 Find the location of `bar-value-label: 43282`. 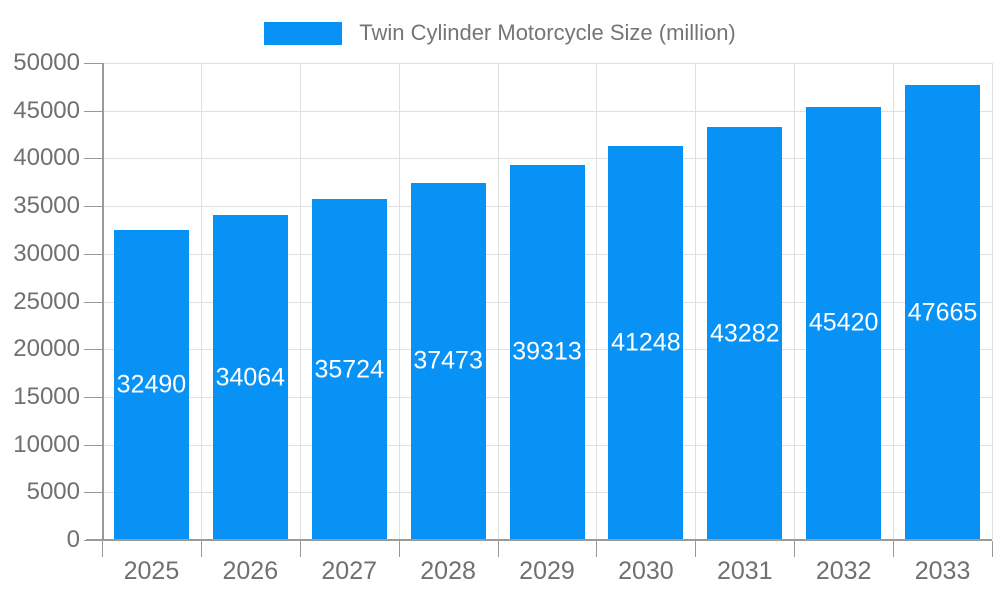

bar-value-label: 43282 is located at coordinates (745, 333).